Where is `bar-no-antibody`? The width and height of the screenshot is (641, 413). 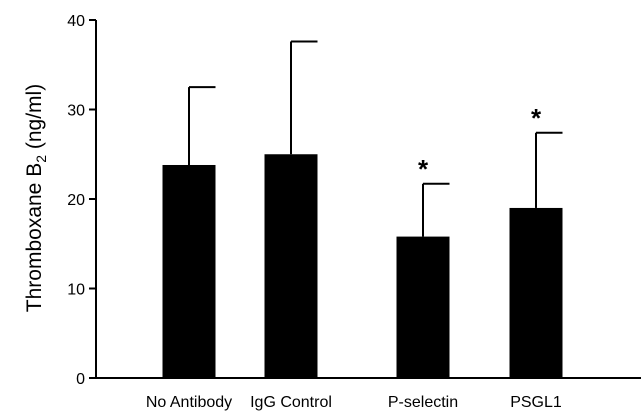
bar-no-antibody is located at coordinates (189, 271).